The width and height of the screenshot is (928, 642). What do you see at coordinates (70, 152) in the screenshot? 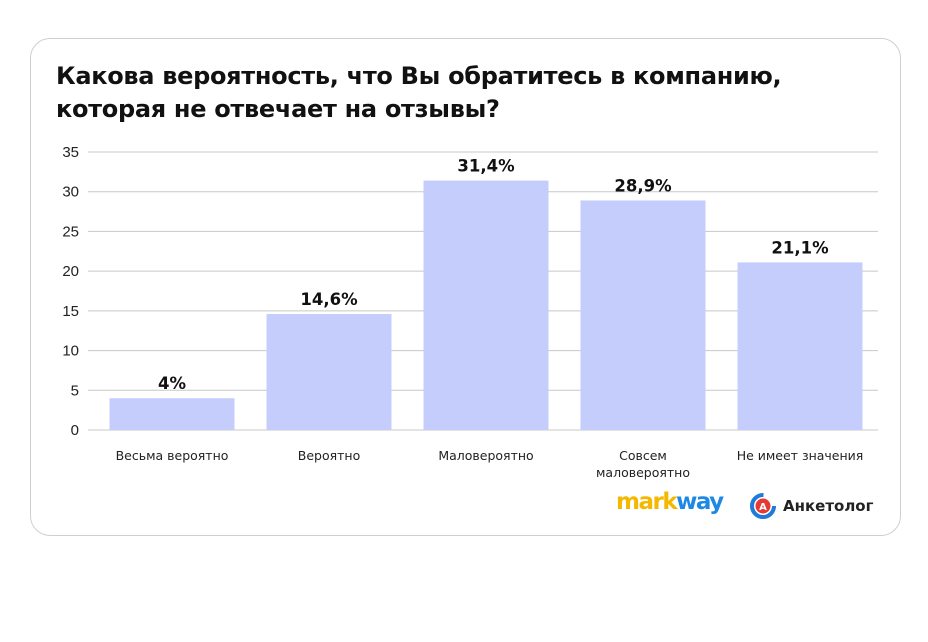
I see `y-tick-label: 35` at bounding box center [70, 152].